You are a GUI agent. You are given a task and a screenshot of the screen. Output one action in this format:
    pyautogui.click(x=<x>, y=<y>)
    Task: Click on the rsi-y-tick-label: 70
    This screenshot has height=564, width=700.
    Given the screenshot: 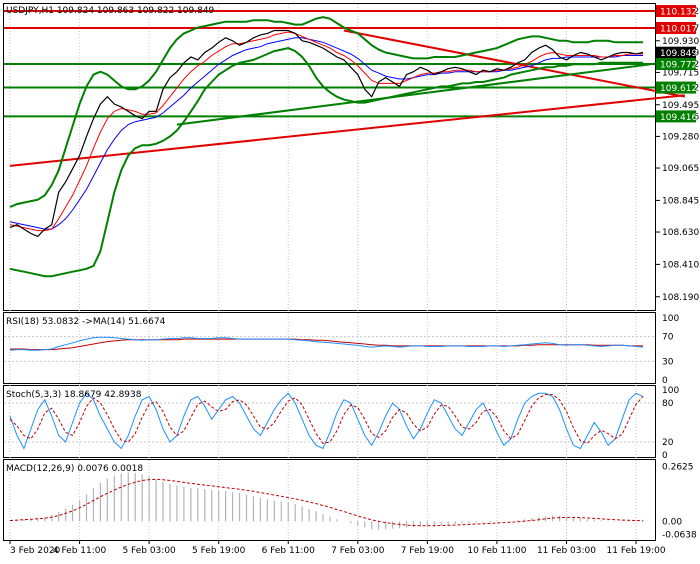 What is the action you would take?
    pyautogui.click(x=668, y=338)
    